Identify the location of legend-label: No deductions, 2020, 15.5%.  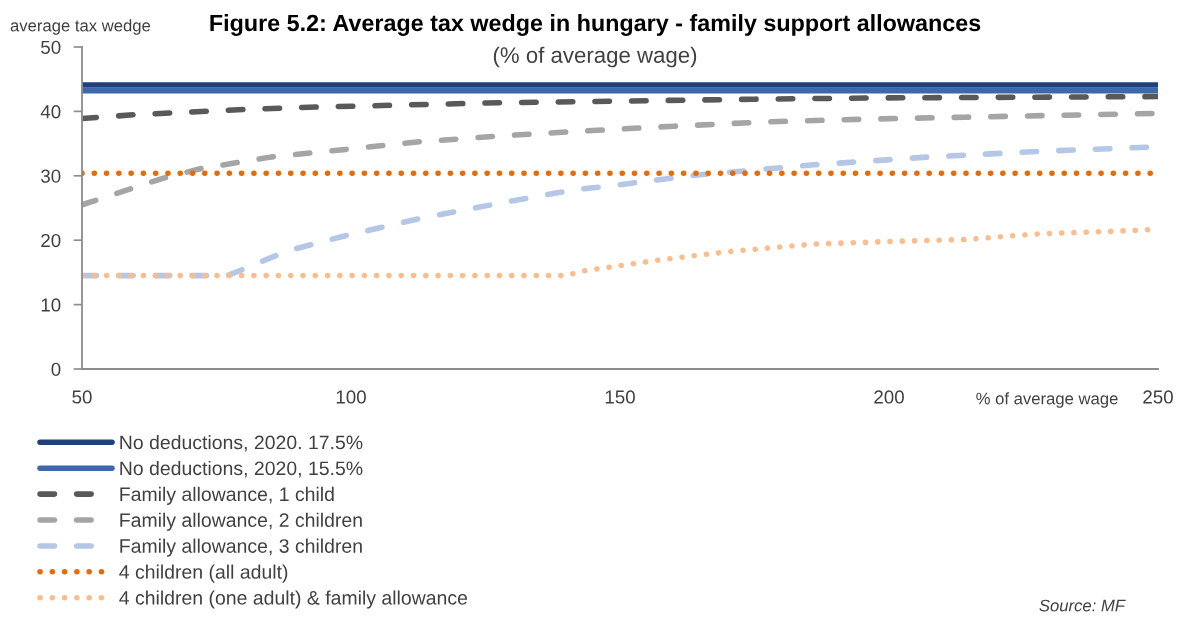
(241, 469).